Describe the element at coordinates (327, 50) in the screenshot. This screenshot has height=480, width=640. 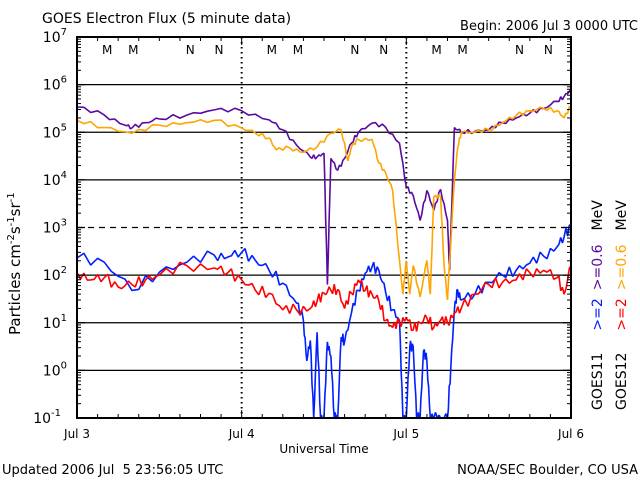
I see `mn-markers: M M MM M MN N NN N N` at that location.